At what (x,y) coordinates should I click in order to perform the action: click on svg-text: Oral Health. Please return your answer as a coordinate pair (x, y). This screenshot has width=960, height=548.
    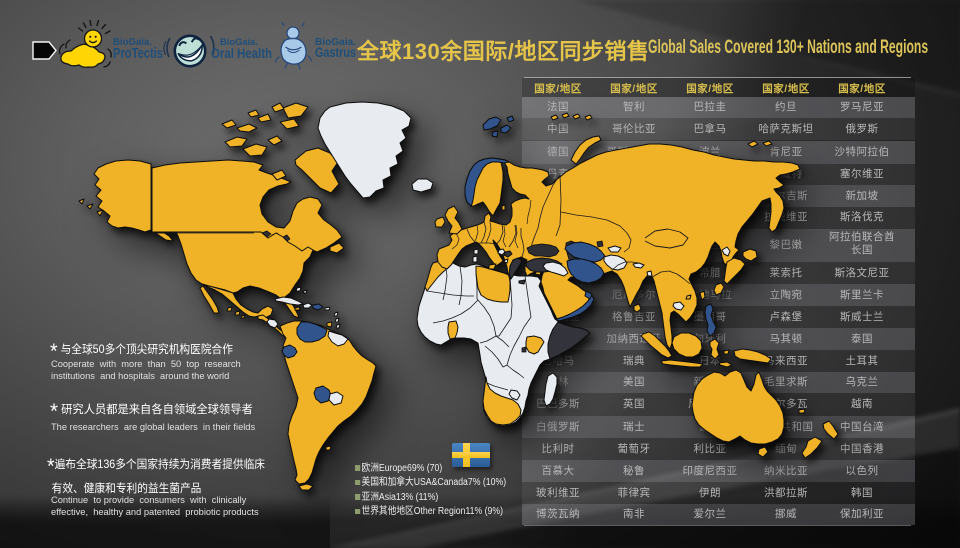
    Looking at the image, I should click on (241, 53).